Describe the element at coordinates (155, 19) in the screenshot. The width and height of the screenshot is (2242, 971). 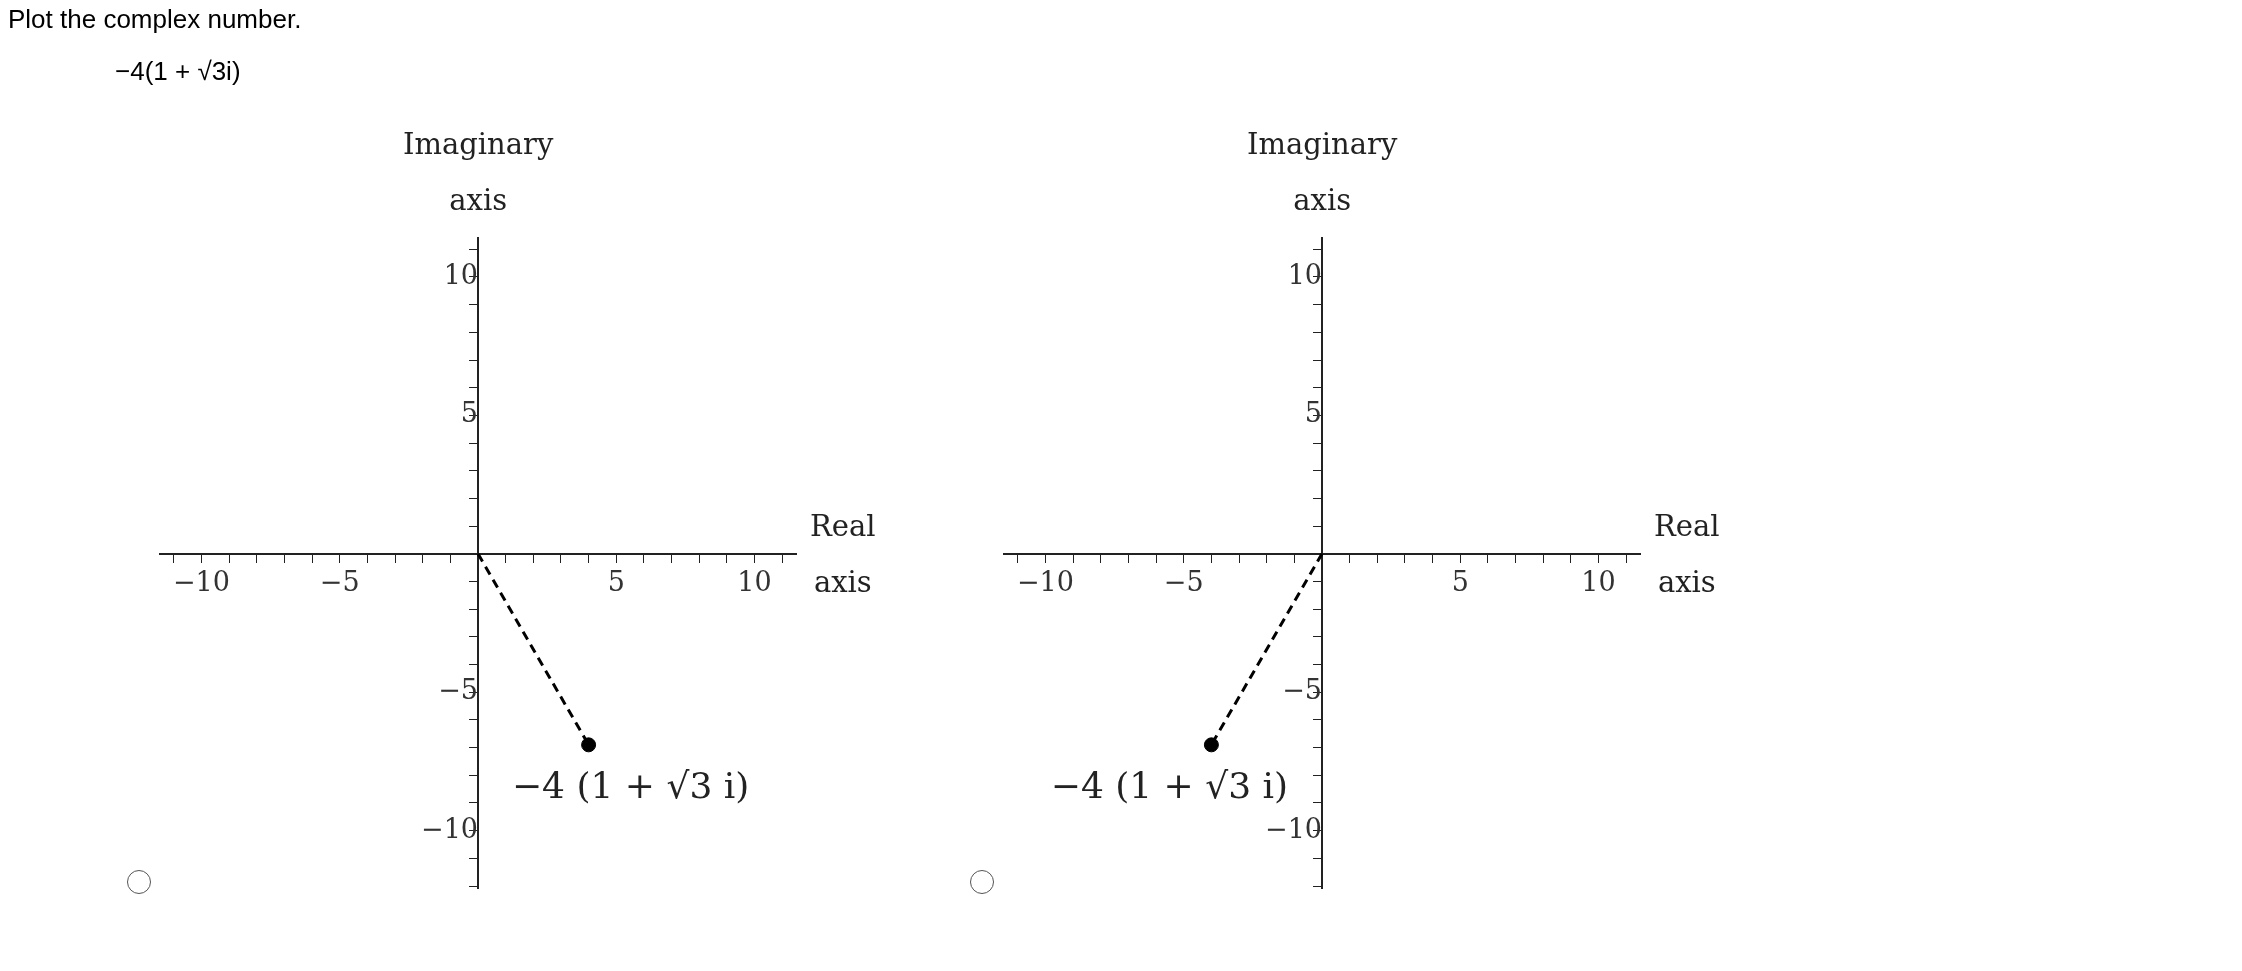
I see `chart-title: Plot the complex number.` at that location.